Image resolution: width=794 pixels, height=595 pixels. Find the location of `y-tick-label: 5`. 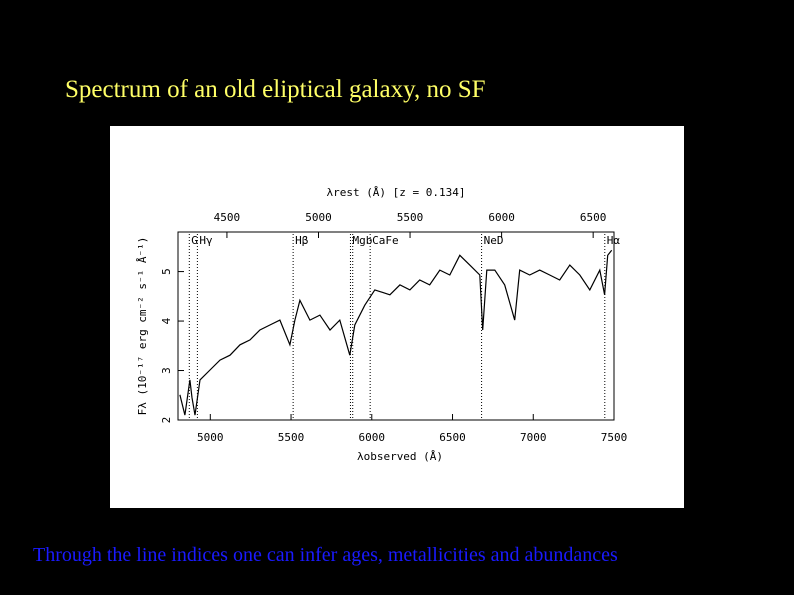

y-tick-label: 5 is located at coordinates (166, 271).